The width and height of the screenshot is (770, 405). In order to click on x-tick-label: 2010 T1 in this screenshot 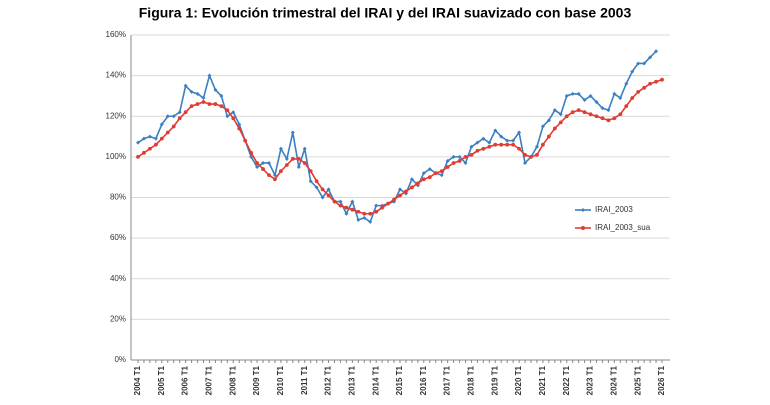, I will do `click(280, 380)`.